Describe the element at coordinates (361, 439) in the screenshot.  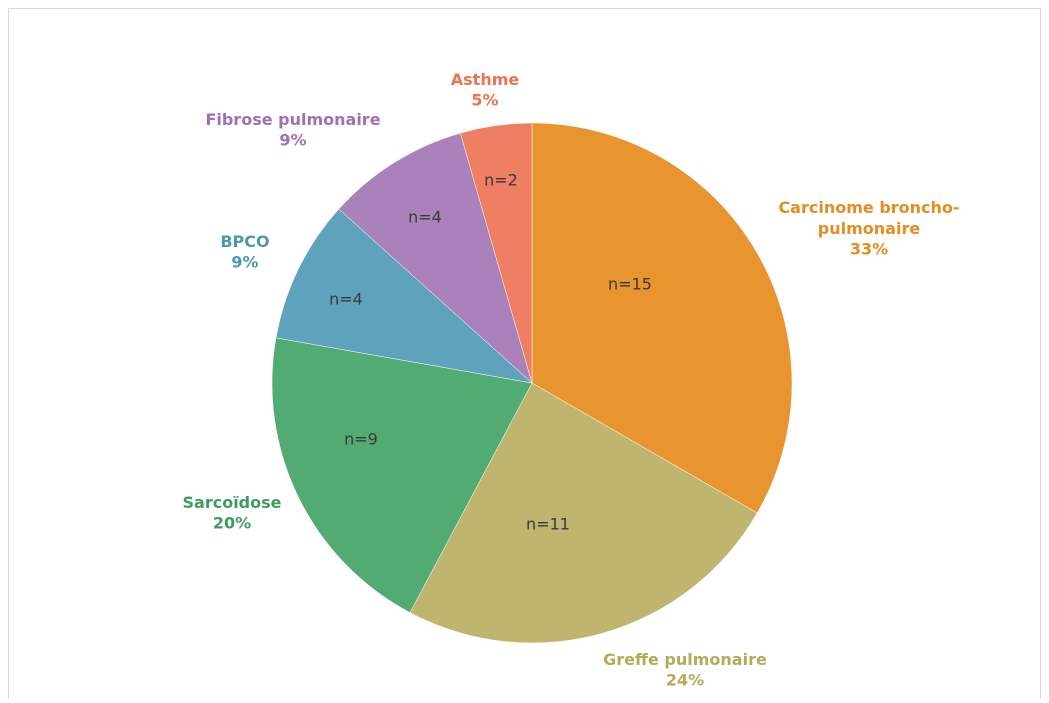
I see `value-label: n=9` at that location.